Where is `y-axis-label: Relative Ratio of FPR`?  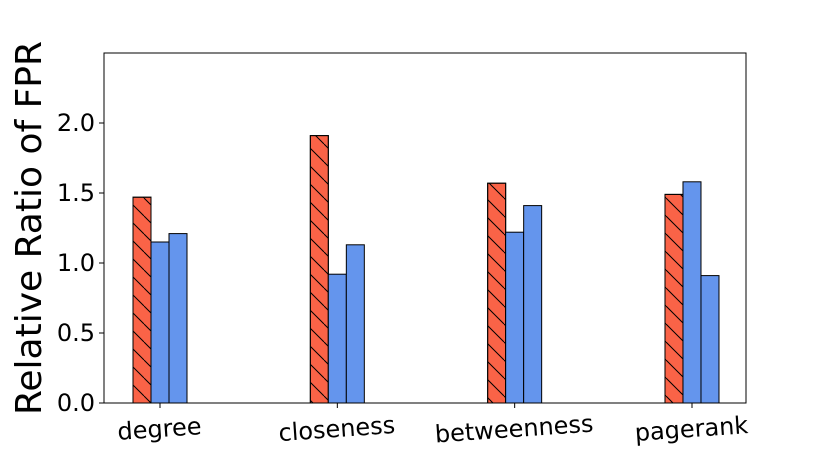
y-axis-label: Relative Ratio of FPR is located at coordinates (29, 228).